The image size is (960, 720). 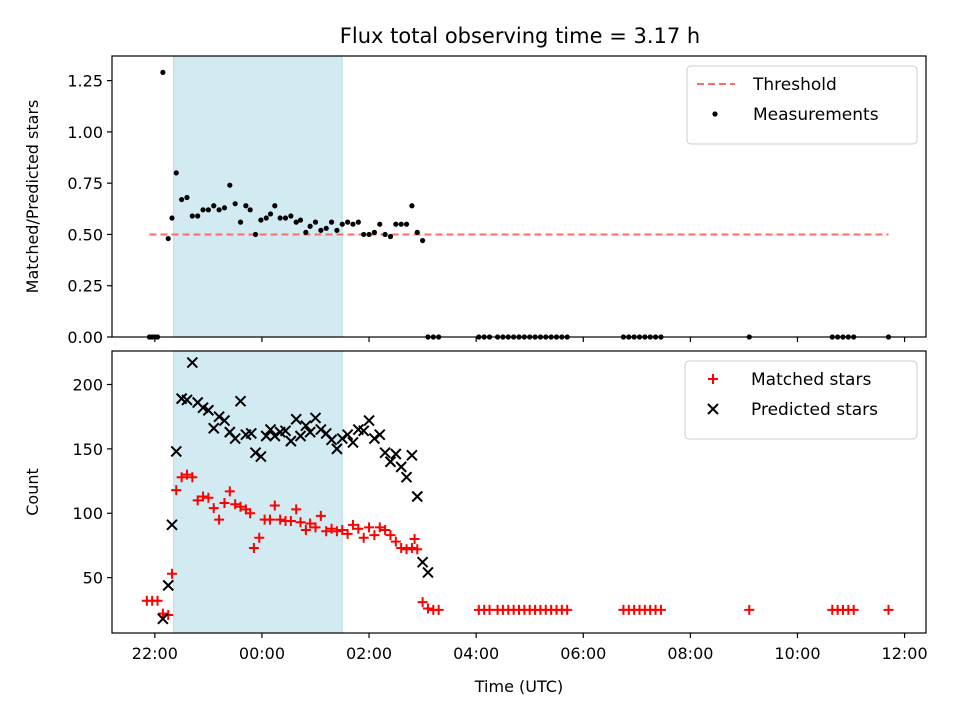 I want to click on legend-label: Threshold, so click(x=794, y=85).